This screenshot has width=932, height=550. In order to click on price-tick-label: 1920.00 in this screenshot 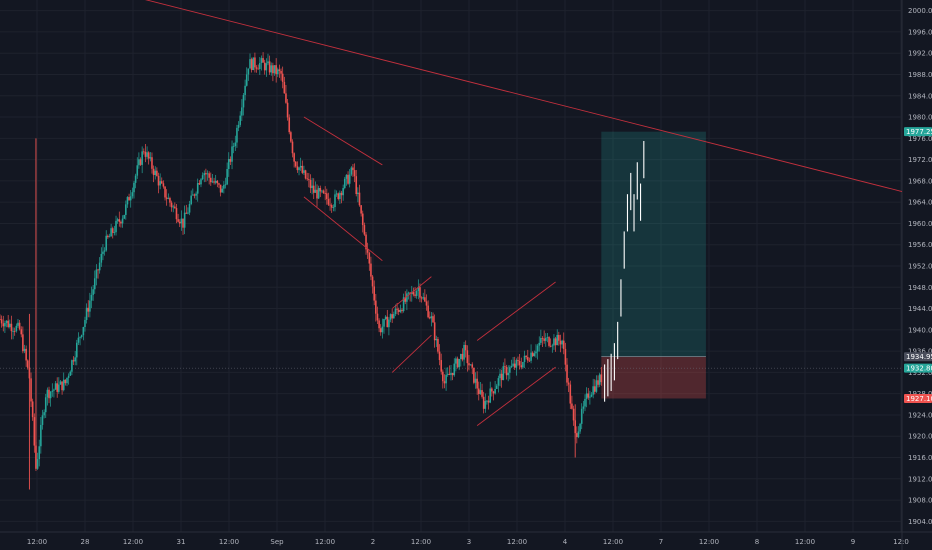, I will do `click(920, 437)`.